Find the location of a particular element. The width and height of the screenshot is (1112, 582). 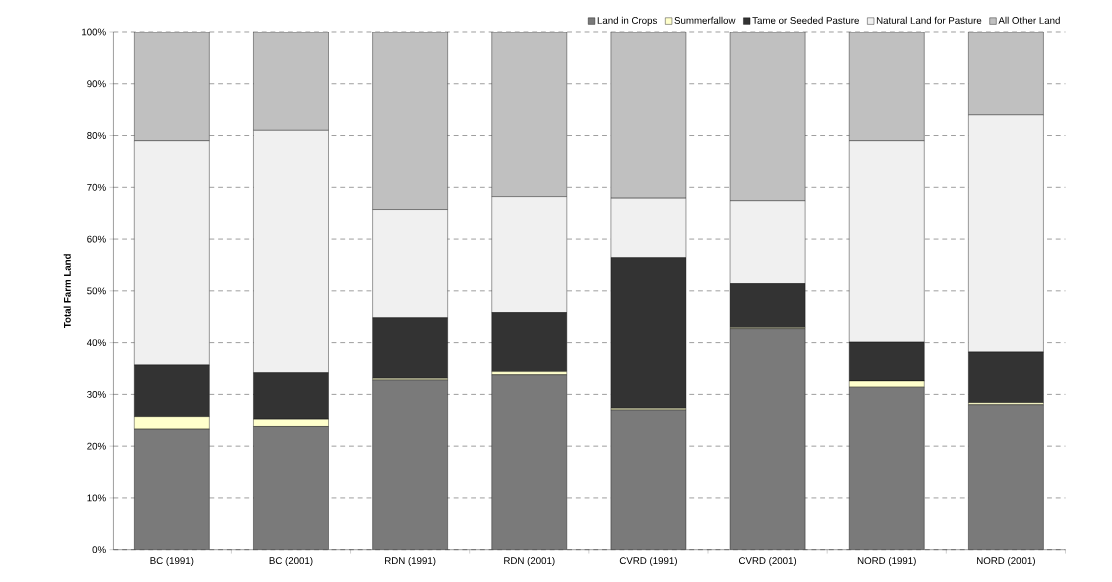

x-tick-label: RDN (1991) is located at coordinates (410, 562).